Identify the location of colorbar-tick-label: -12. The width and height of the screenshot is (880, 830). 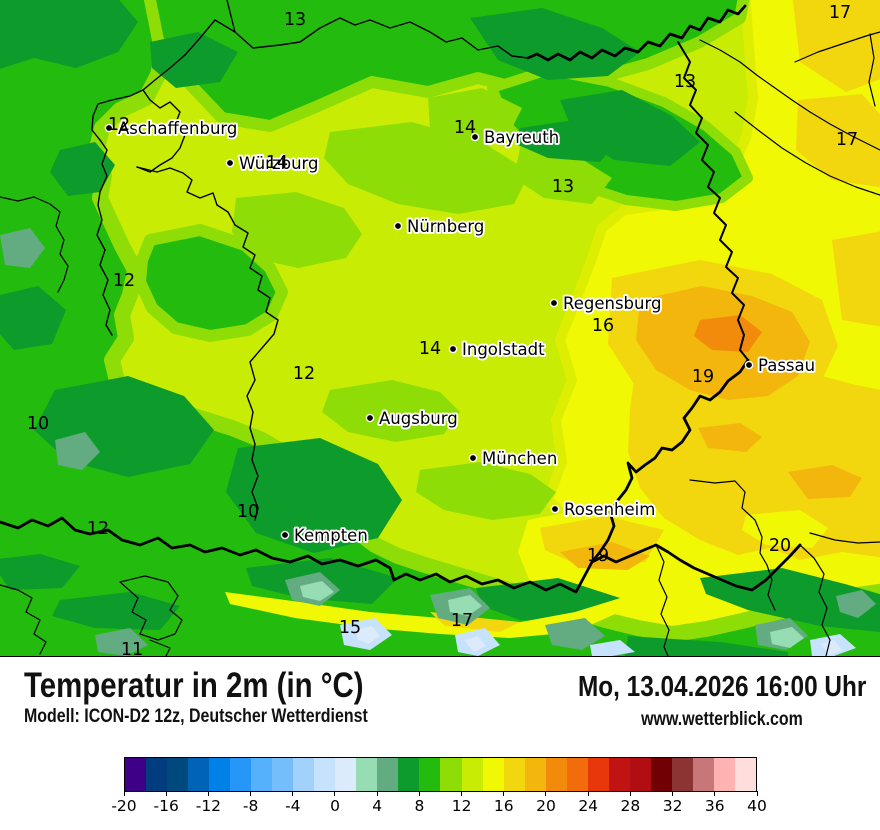
(208, 806).